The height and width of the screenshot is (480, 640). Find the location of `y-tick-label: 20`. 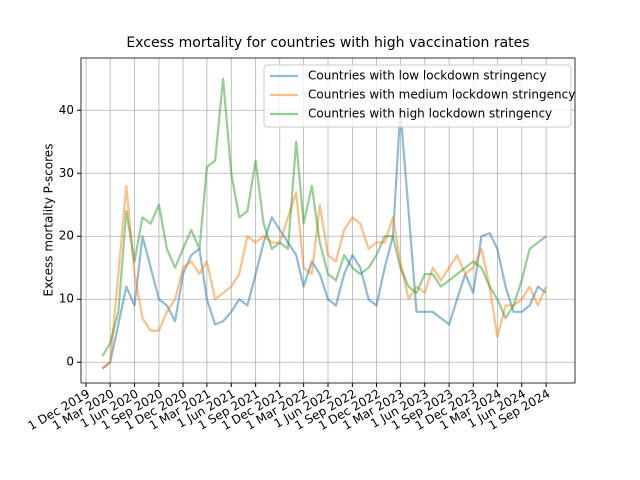

y-tick-label: 20 is located at coordinates (66, 236).